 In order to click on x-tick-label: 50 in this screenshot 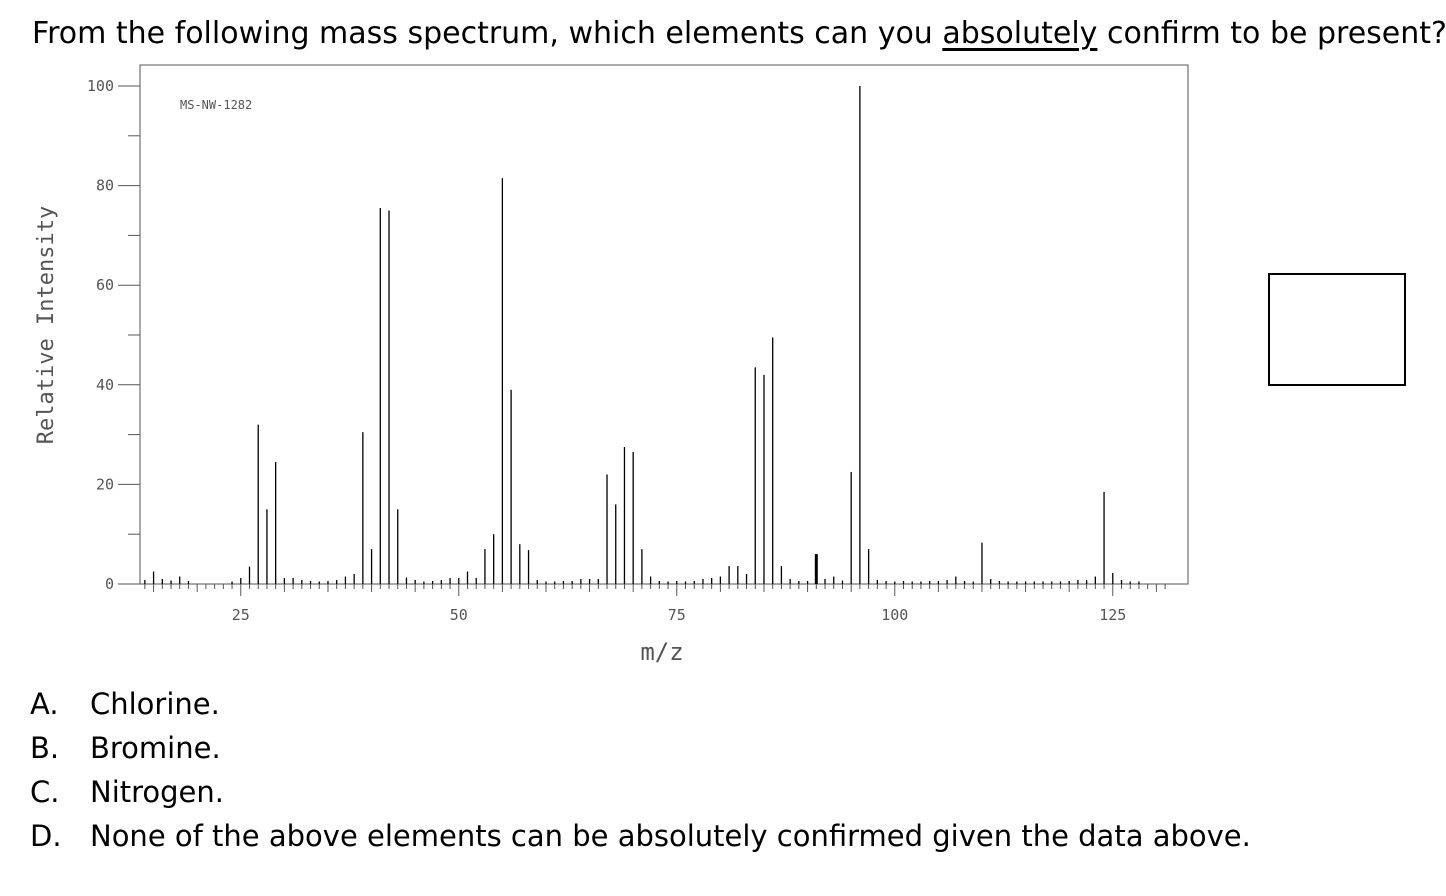, I will do `click(459, 615)`.